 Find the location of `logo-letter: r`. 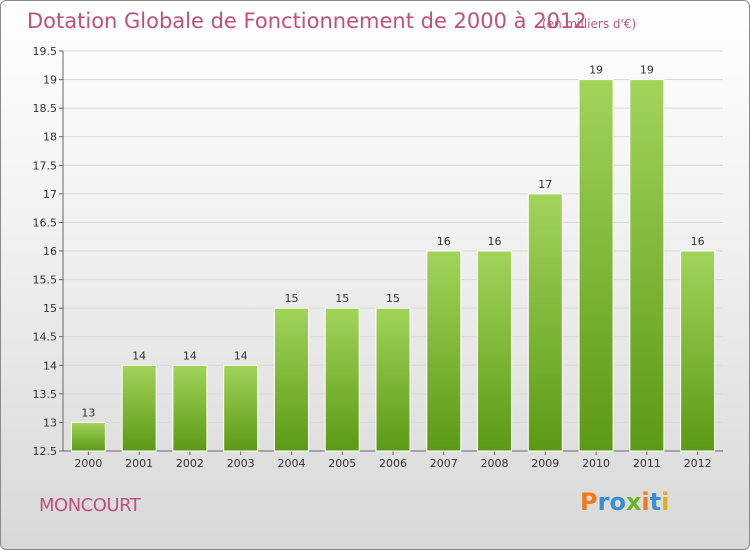

logo-letter: r is located at coordinates (603, 502).